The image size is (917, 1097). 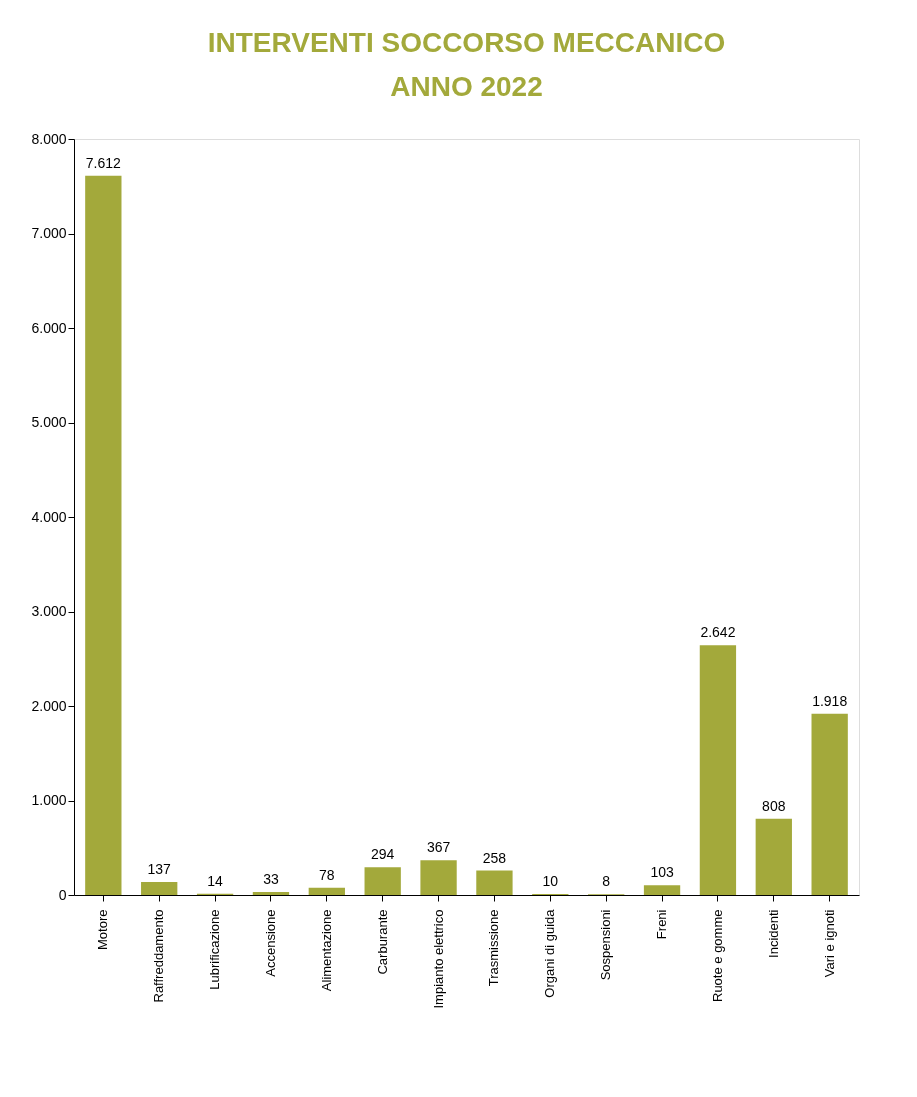 What do you see at coordinates (466, 86) in the screenshot?
I see `text: ANNO 2022` at bounding box center [466, 86].